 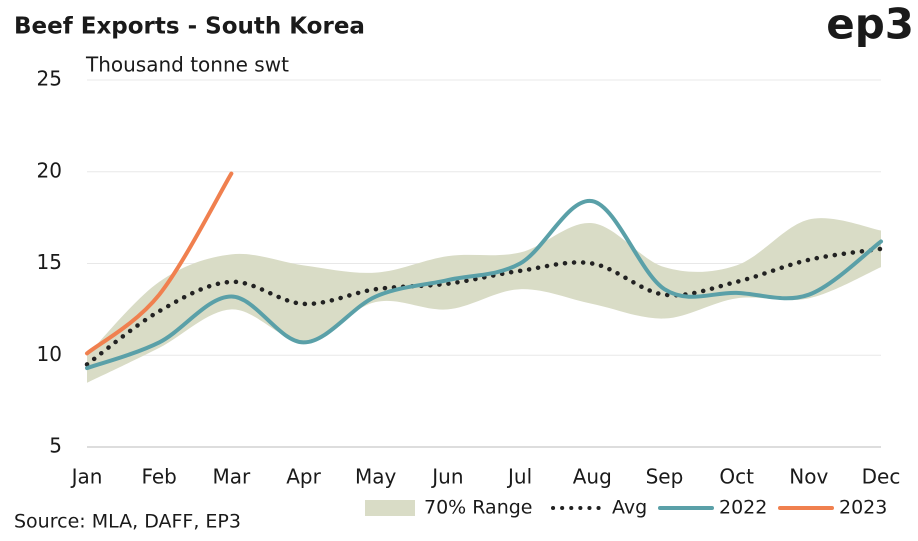 What do you see at coordinates (519, 477) in the screenshot?
I see `x-tick-label: Jul` at bounding box center [519, 477].